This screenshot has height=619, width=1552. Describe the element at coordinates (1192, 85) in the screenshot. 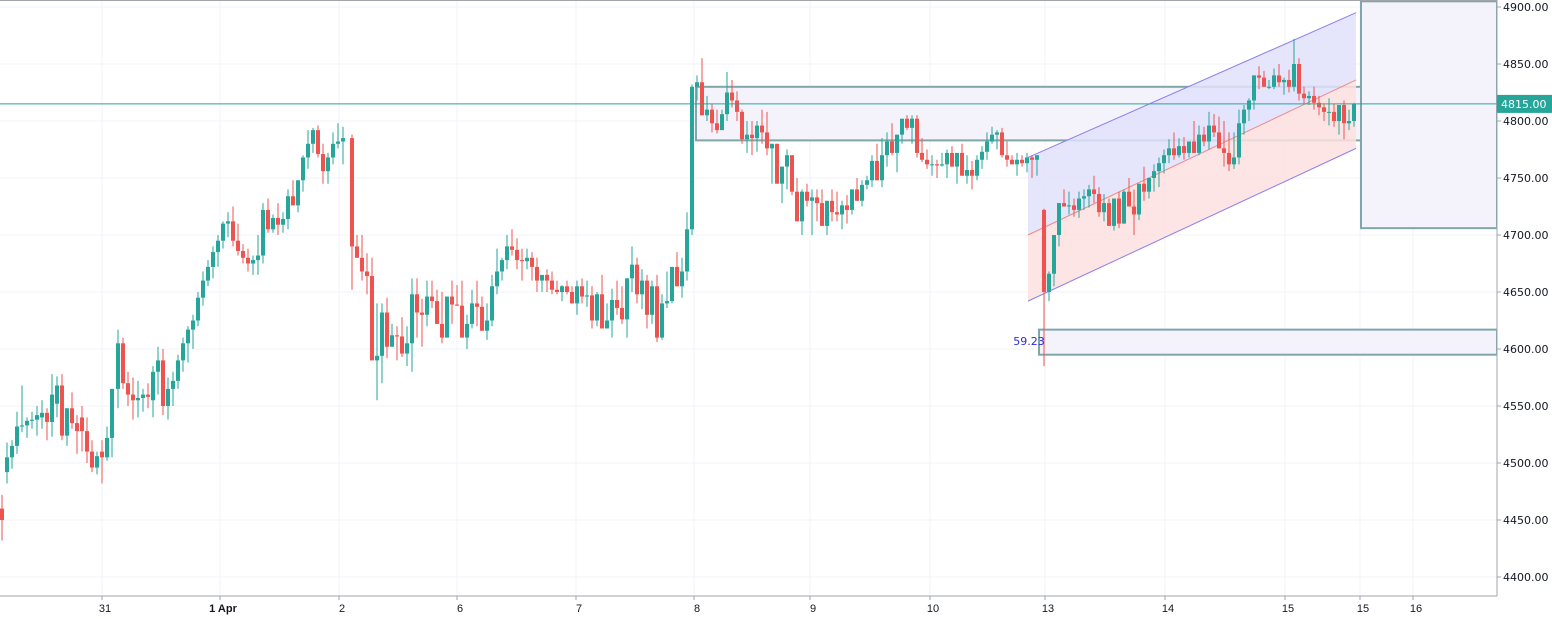

I see `channel-upper-line` at that location.